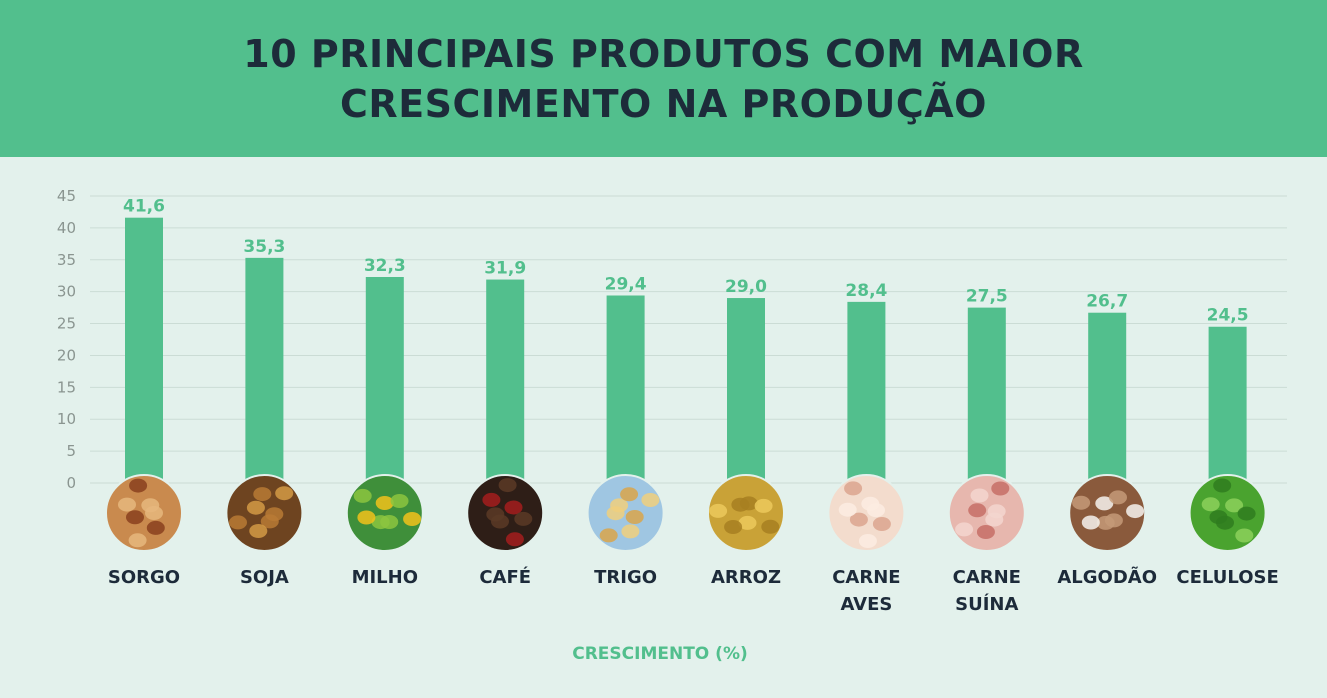 This screenshot has height=698, width=1327. Describe the element at coordinates (144, 577) in the screenshot. I see `category-label: SORGO` at that location.